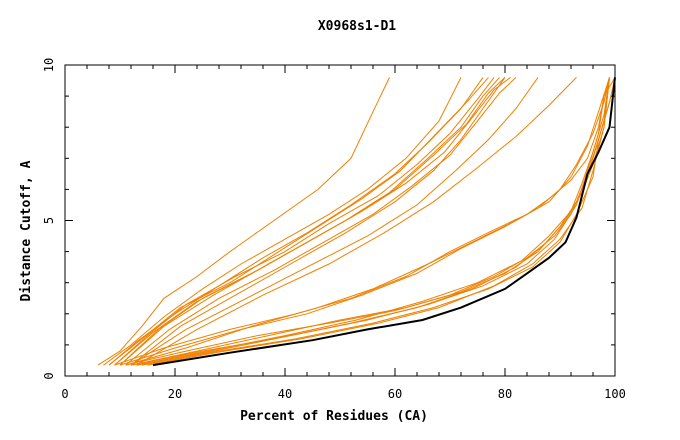 Image resolution: width=680 pixels, height=440 pixels. I want to click on y-tick-label: 10, so click(49, 65).